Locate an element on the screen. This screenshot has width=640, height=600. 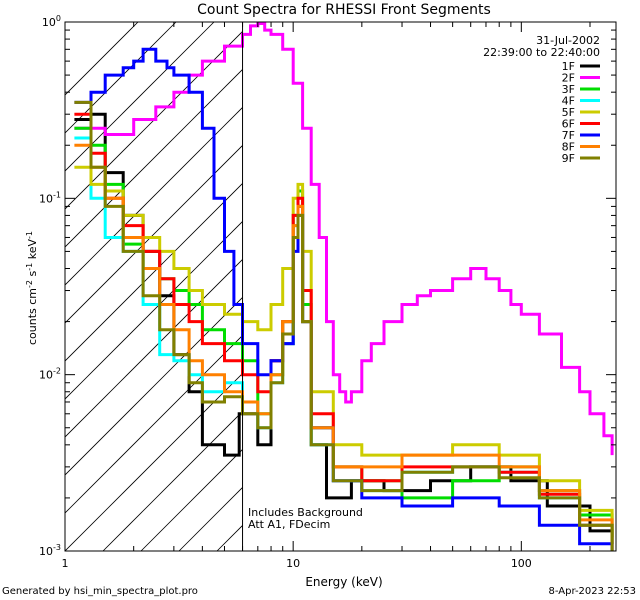
annotation-attenuator: Att A1, FDecim is located at coordinates (289, 524).